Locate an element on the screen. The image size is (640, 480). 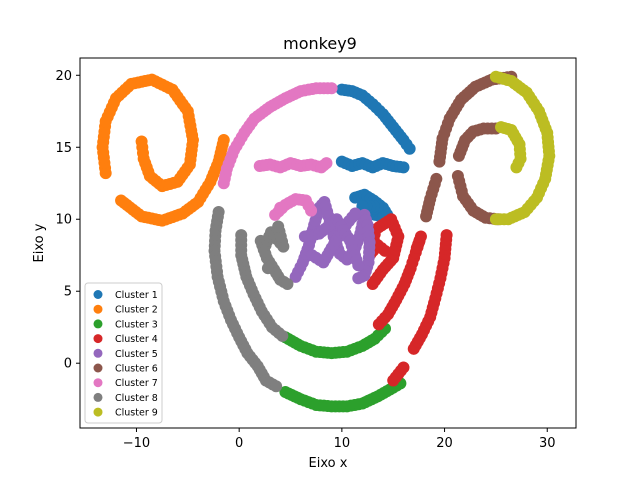
x-tick-label: −10 is located at coordinates (136, 443).